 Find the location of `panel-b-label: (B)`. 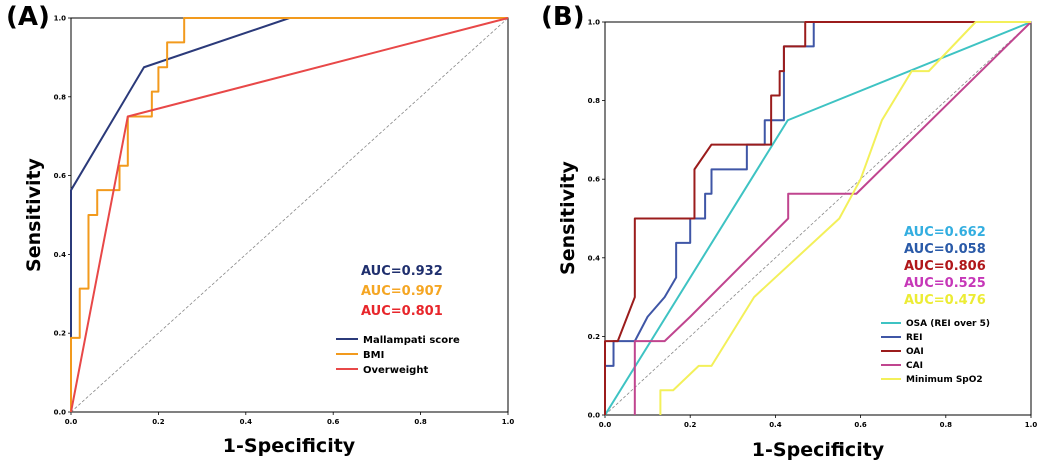

panel-b-label: (B) is located at coordinates (563, 17).